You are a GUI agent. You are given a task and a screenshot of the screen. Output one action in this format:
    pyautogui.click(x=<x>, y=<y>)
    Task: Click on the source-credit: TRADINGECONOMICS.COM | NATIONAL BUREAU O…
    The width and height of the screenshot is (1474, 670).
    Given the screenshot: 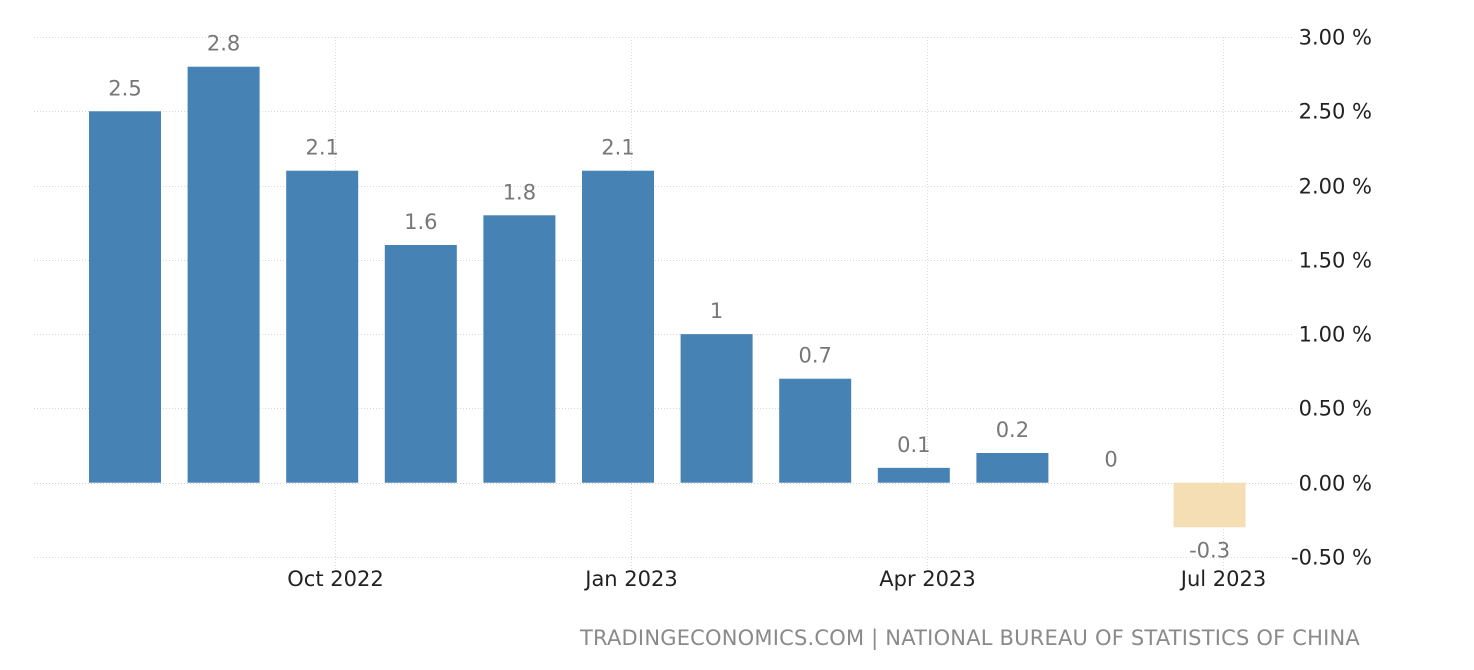 What is the action you would take?
    pyautogui.click(x=970, y=638)
    